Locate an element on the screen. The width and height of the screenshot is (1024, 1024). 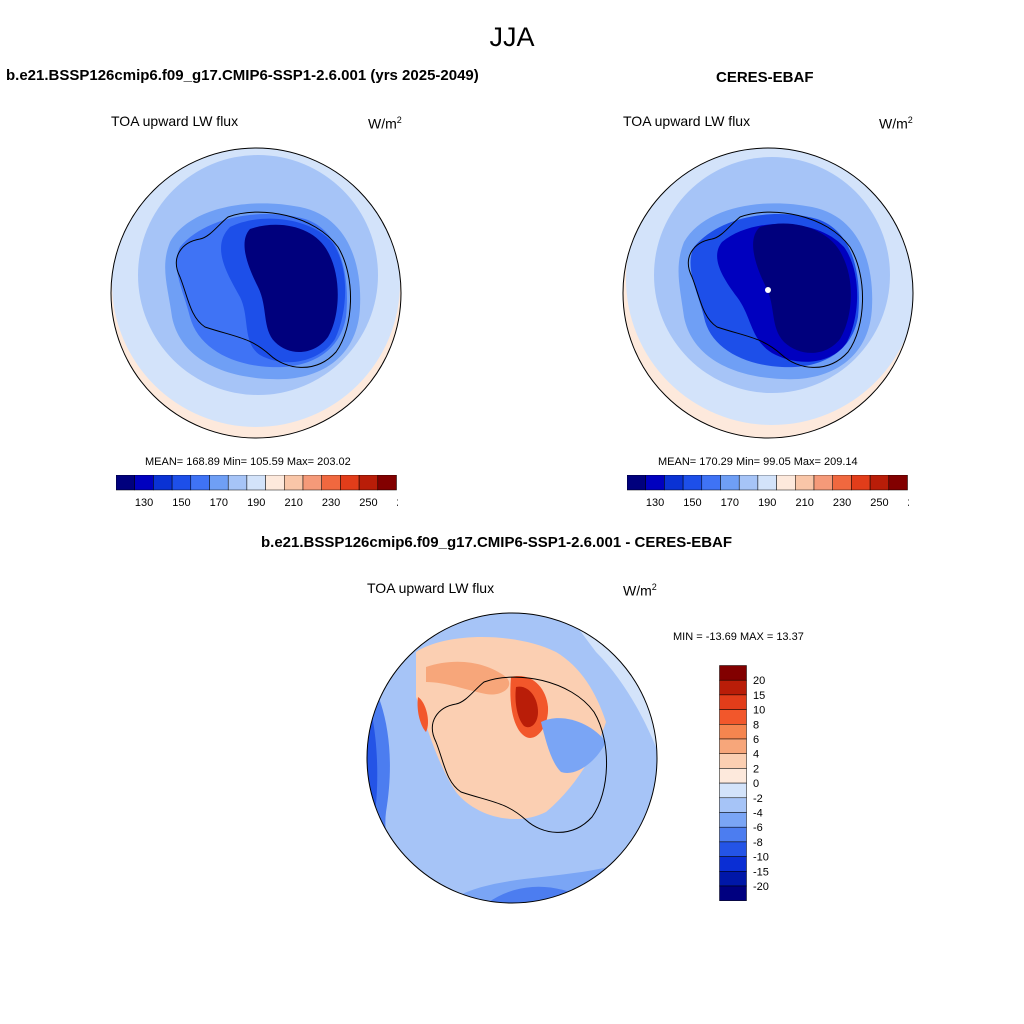
diff-colorbar-wrap: 20 15 10 8 6 4 2 0 -2 -4 -6 -8 -10 -15 -20 is located at coordinates (749, 783).